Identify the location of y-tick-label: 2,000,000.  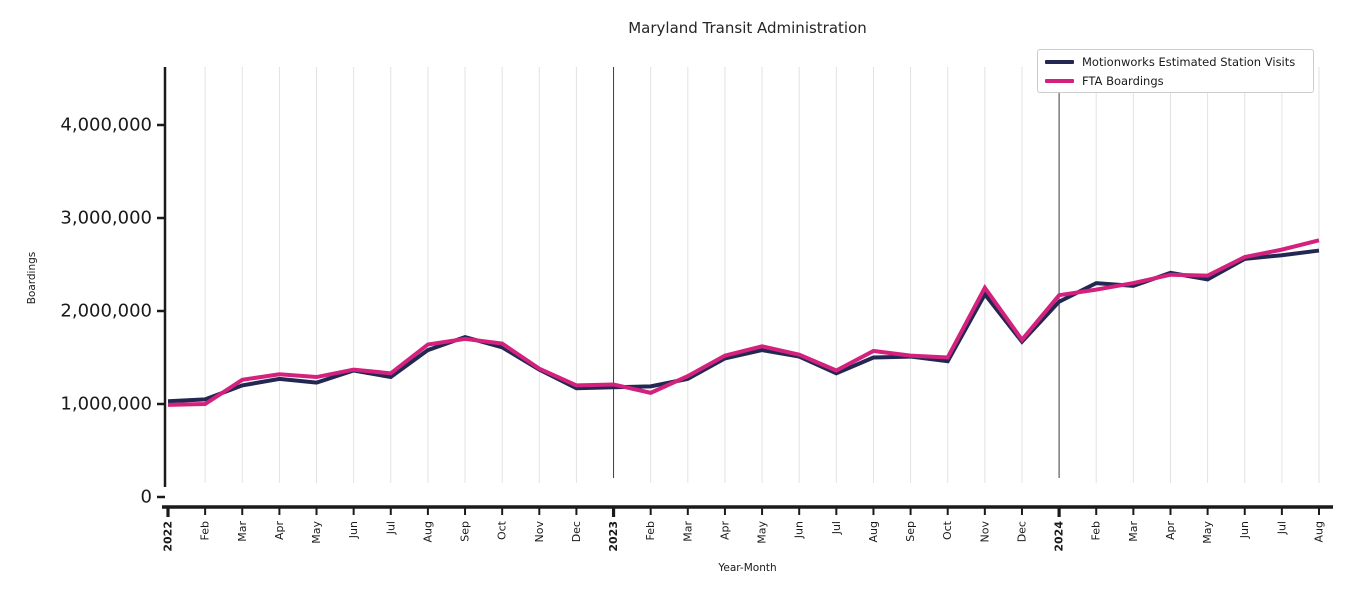
(106, 311).